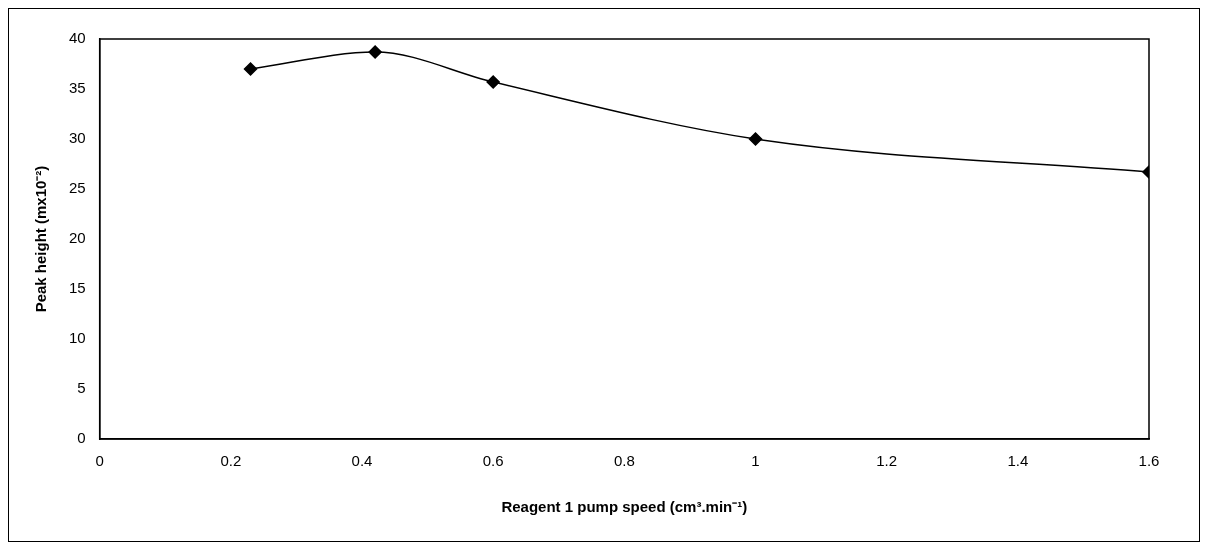 This screenshot has width=1209, height=550. What do you see at coordinates (99, 461) in the screenshot?
I see `x-tick-label: 0` at bounding box center [99, 461].